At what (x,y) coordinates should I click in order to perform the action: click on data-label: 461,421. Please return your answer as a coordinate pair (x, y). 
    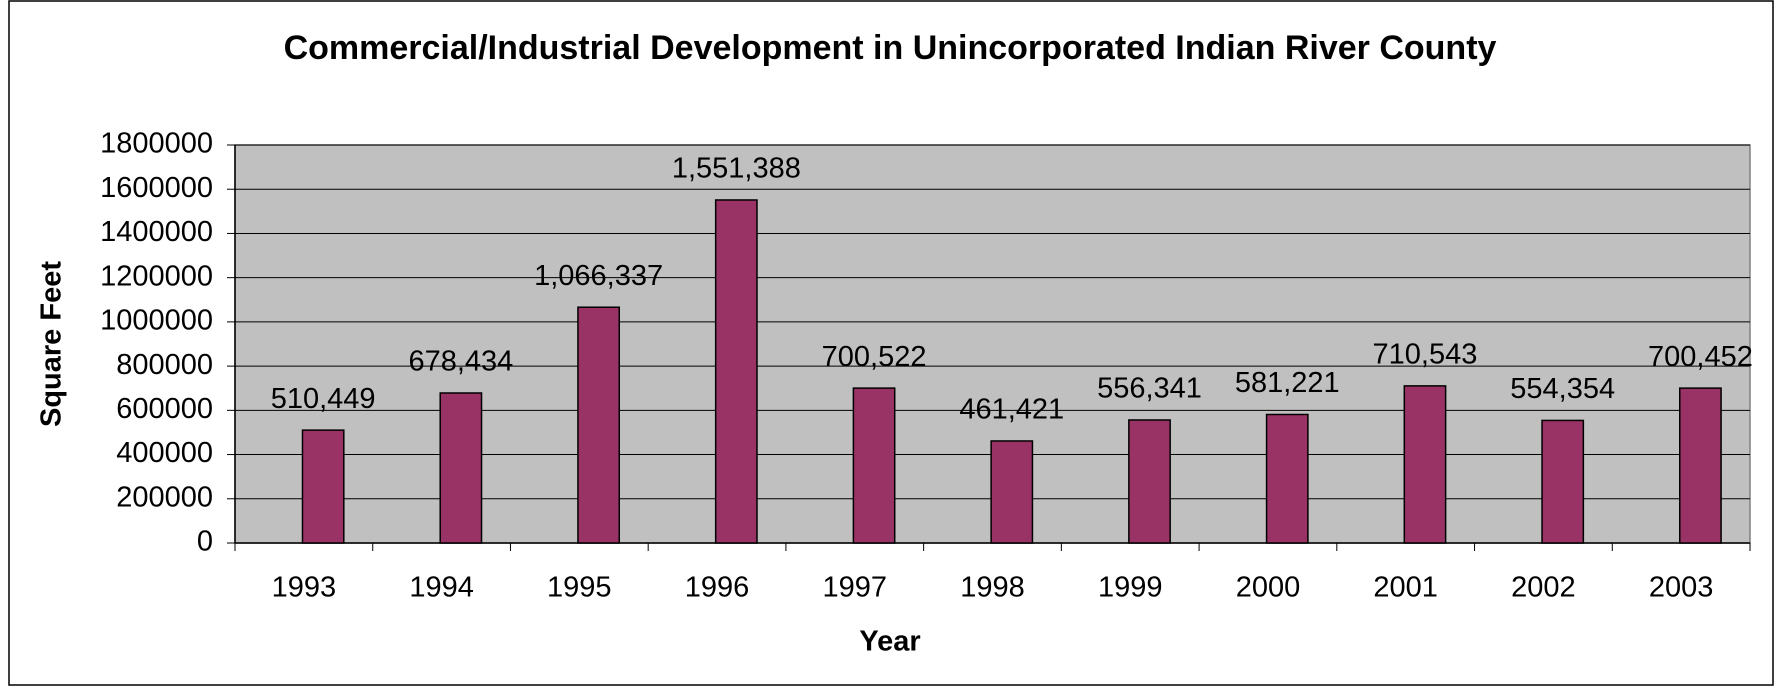
    Looking at the image, I should click on (1011, 410).